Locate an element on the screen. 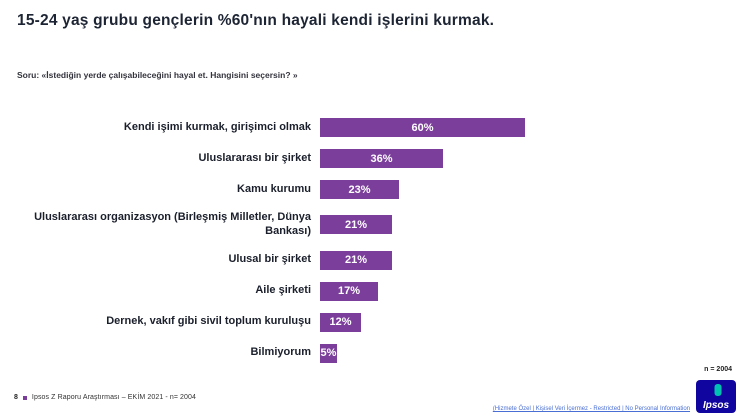 The width and height of the screenshot is (750, 417). bar: 17% is located at coordinates (349, 291).